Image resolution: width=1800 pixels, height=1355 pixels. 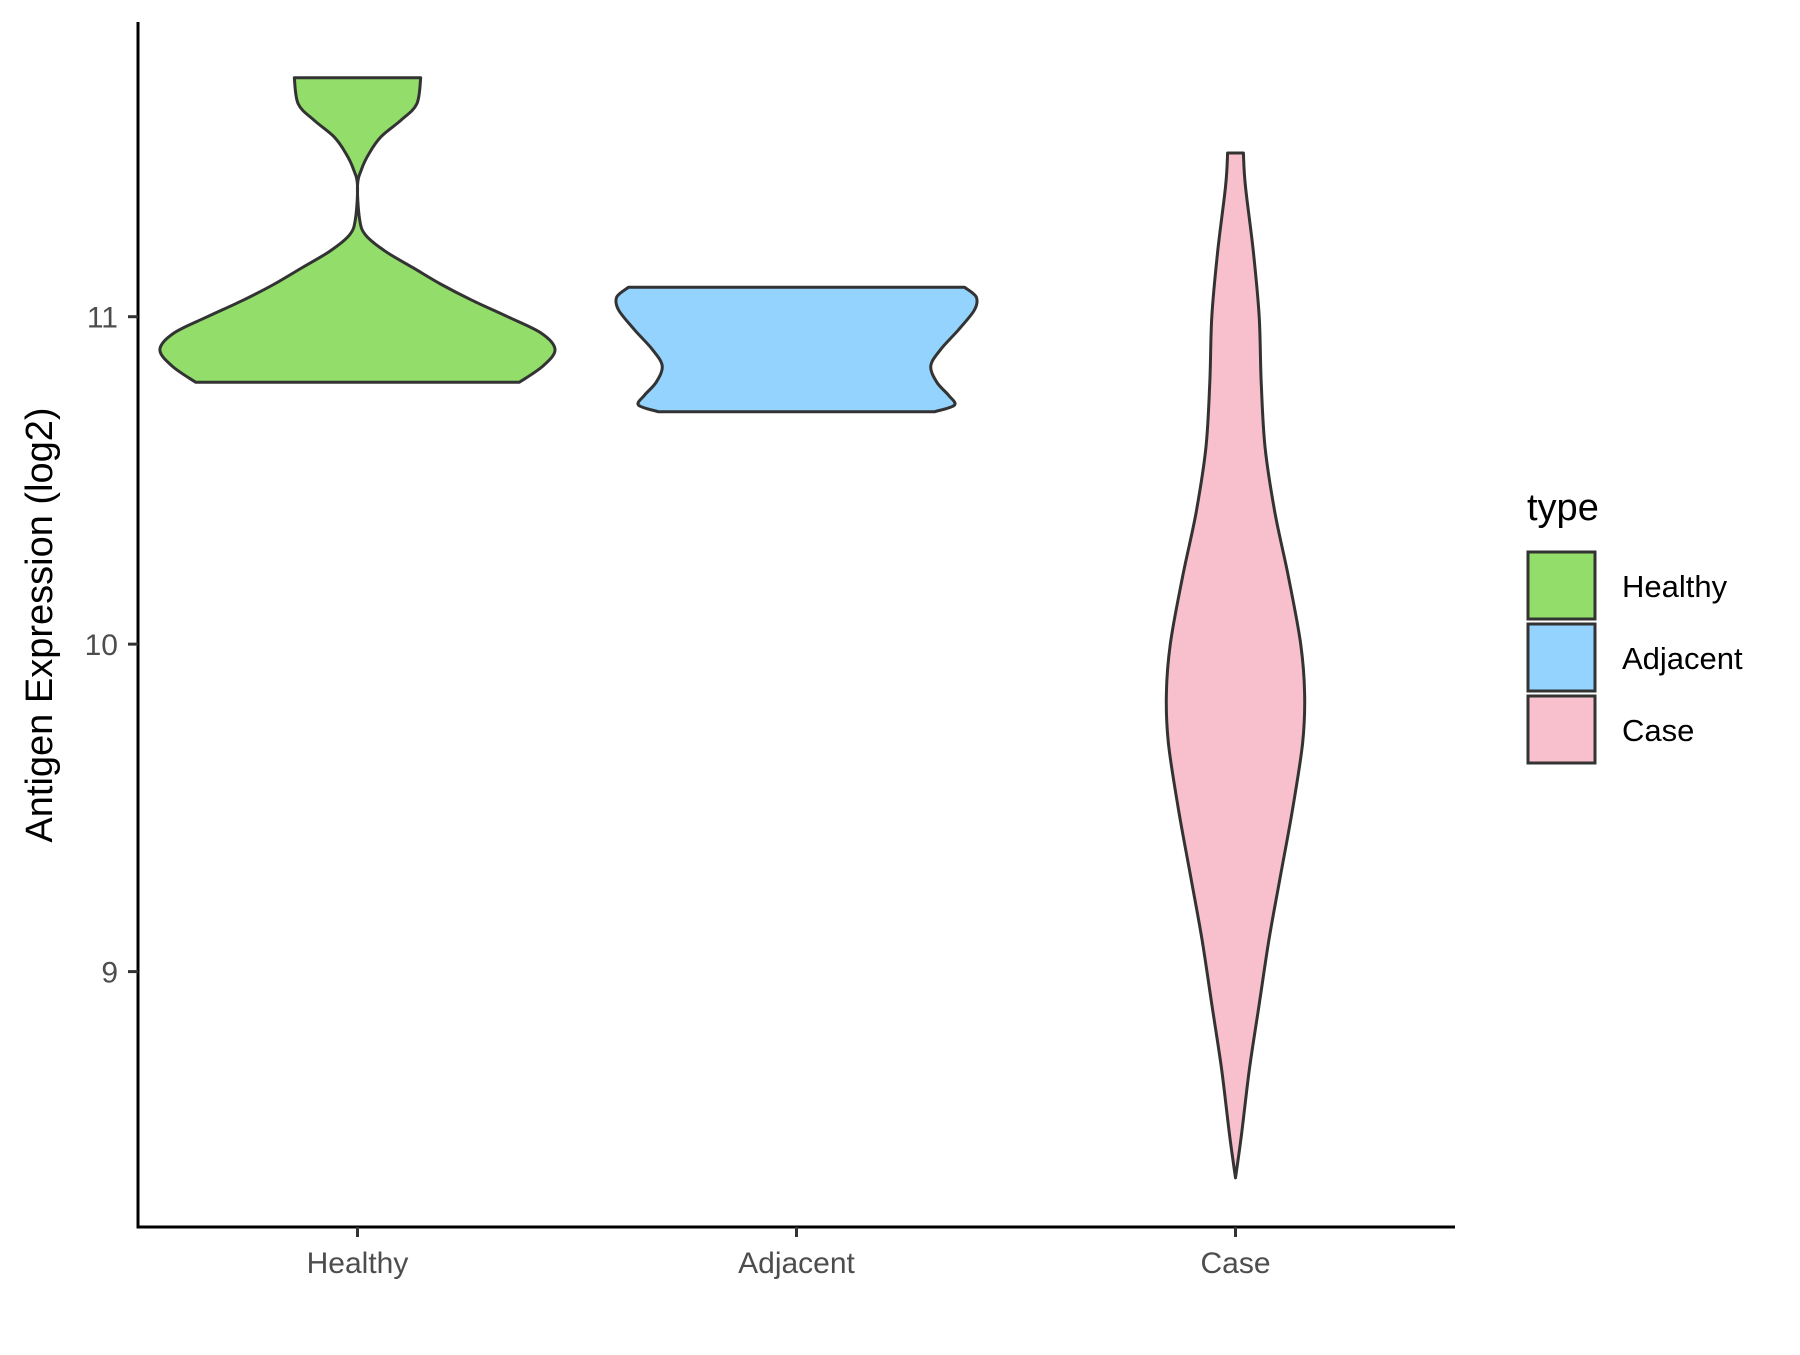 I want to click on legend: type Healthy Adjacent Case, so click(x=1634, y=626).